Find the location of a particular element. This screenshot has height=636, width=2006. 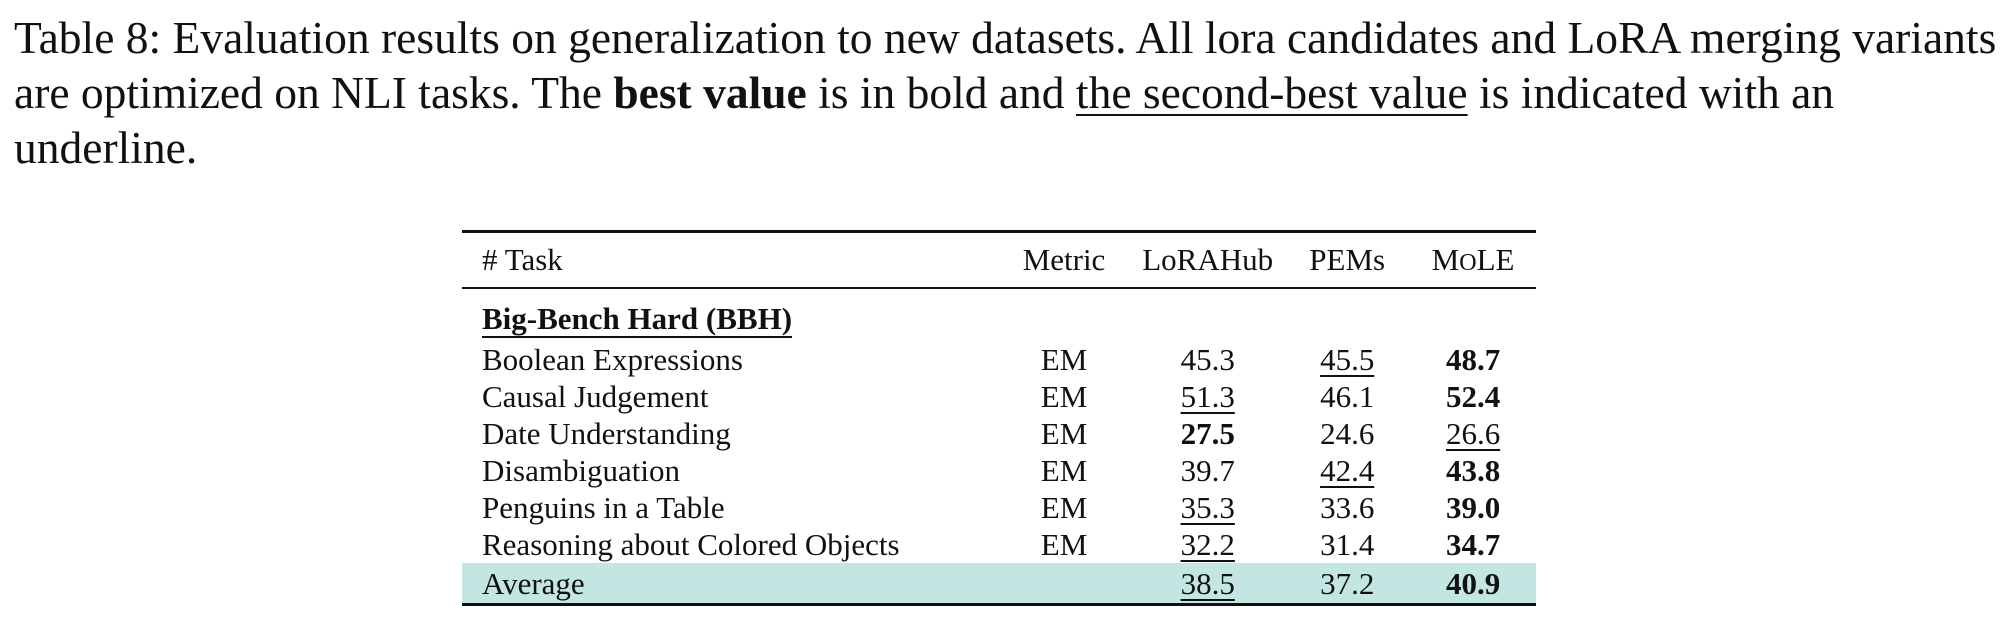

average-metric is located at coordinates (1064, 584).